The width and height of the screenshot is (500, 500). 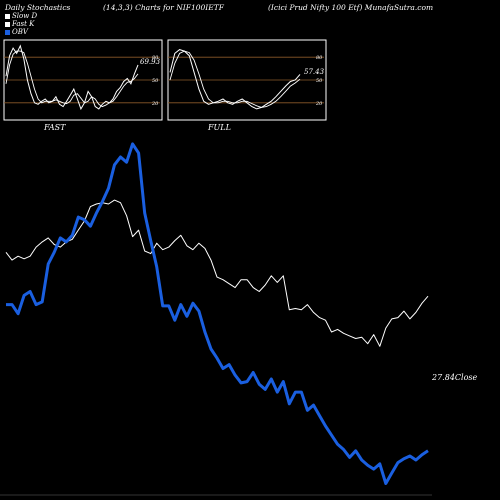 What do you see at coordinates (163, 7) in the screenshot?
I see `chart-title: (14,3,3) Charts for NIF100IETF` at bounding box center [163, 7].